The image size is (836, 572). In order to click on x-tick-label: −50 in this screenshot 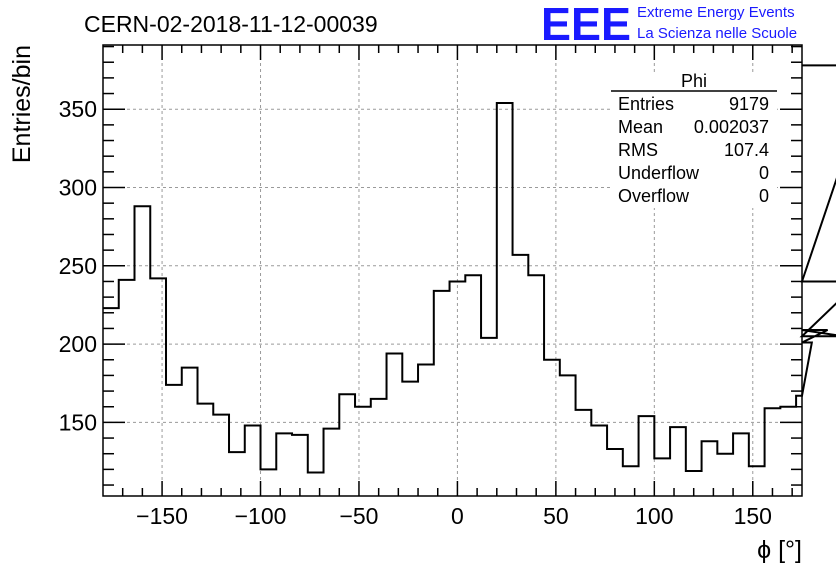, I will do `click(358, 516)`.